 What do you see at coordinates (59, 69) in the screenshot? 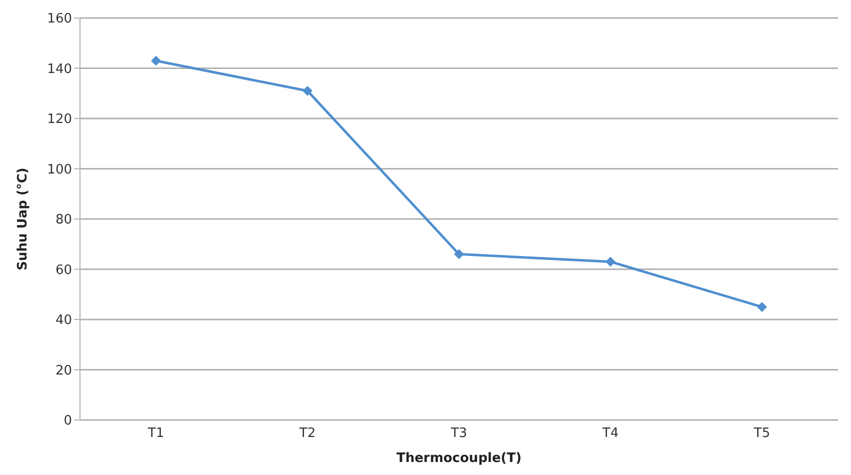
I see `y-tick-label: 140` at bounding box center [59, 69].